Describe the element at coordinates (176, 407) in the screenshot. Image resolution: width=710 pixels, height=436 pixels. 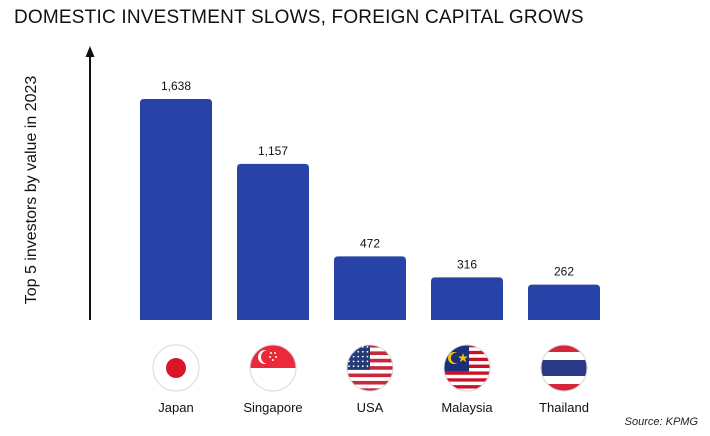
I see `x-tick-label-japan: Japan` at that location.